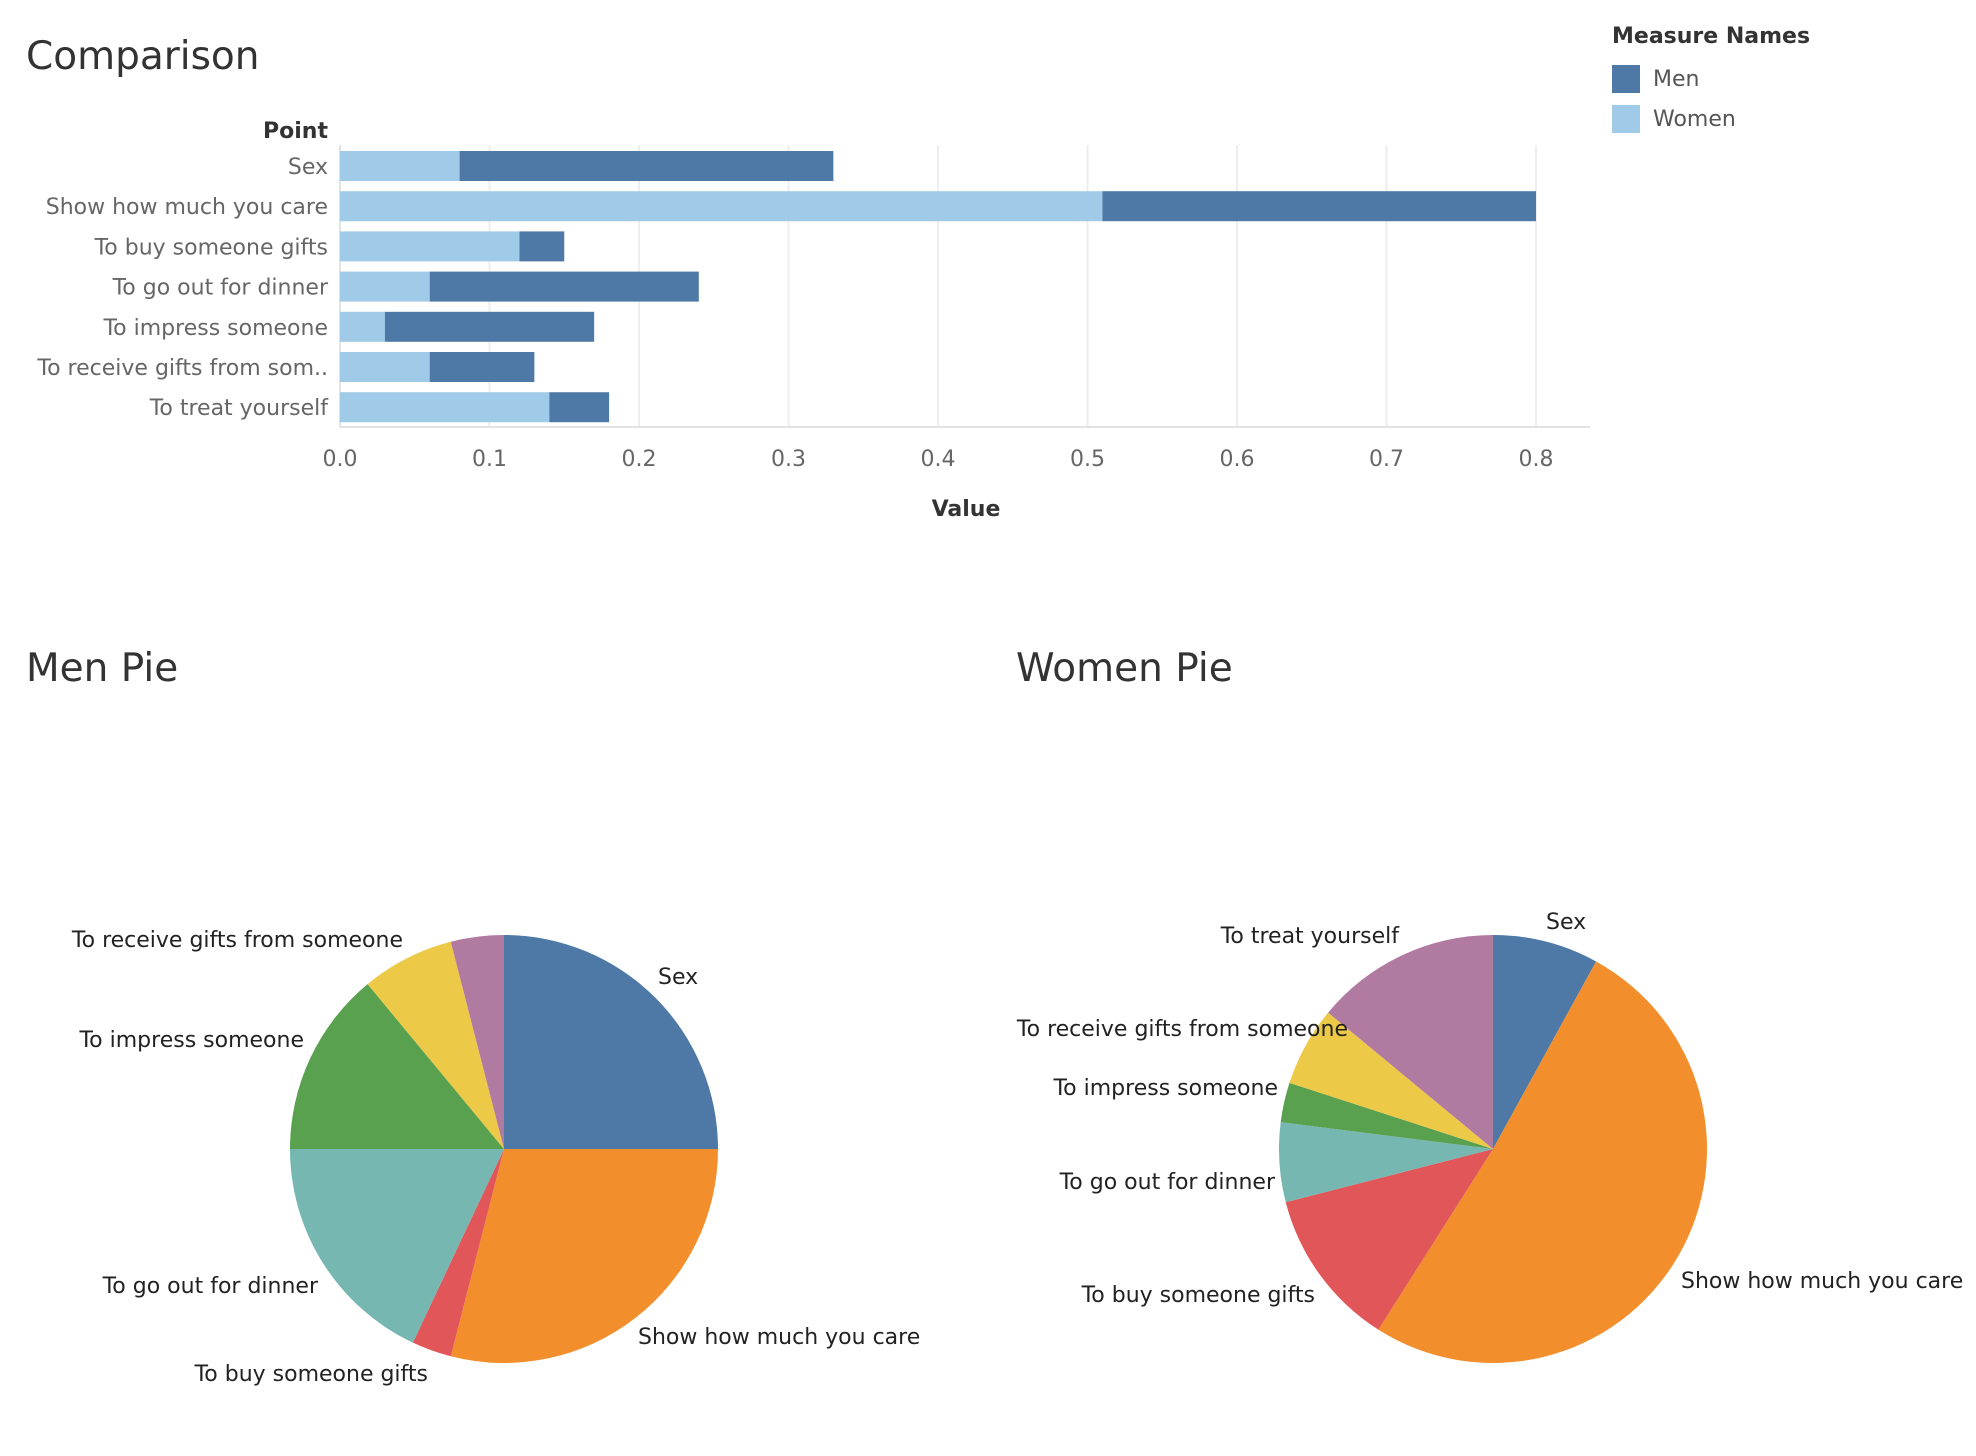  What do you see at coordinates (435, 1045) in the screenshot?
I see `men-pie-slice-to-receive-gifts-from-someone` at bounding box center [435, 1045].